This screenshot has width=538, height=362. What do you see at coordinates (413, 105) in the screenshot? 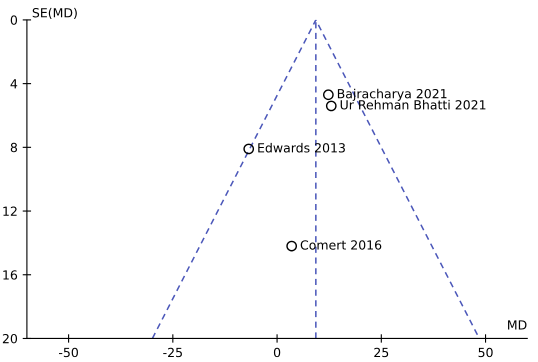
I see `annotation: Ur Rehman Bhatti 2021` at bounding box center [413, 105].